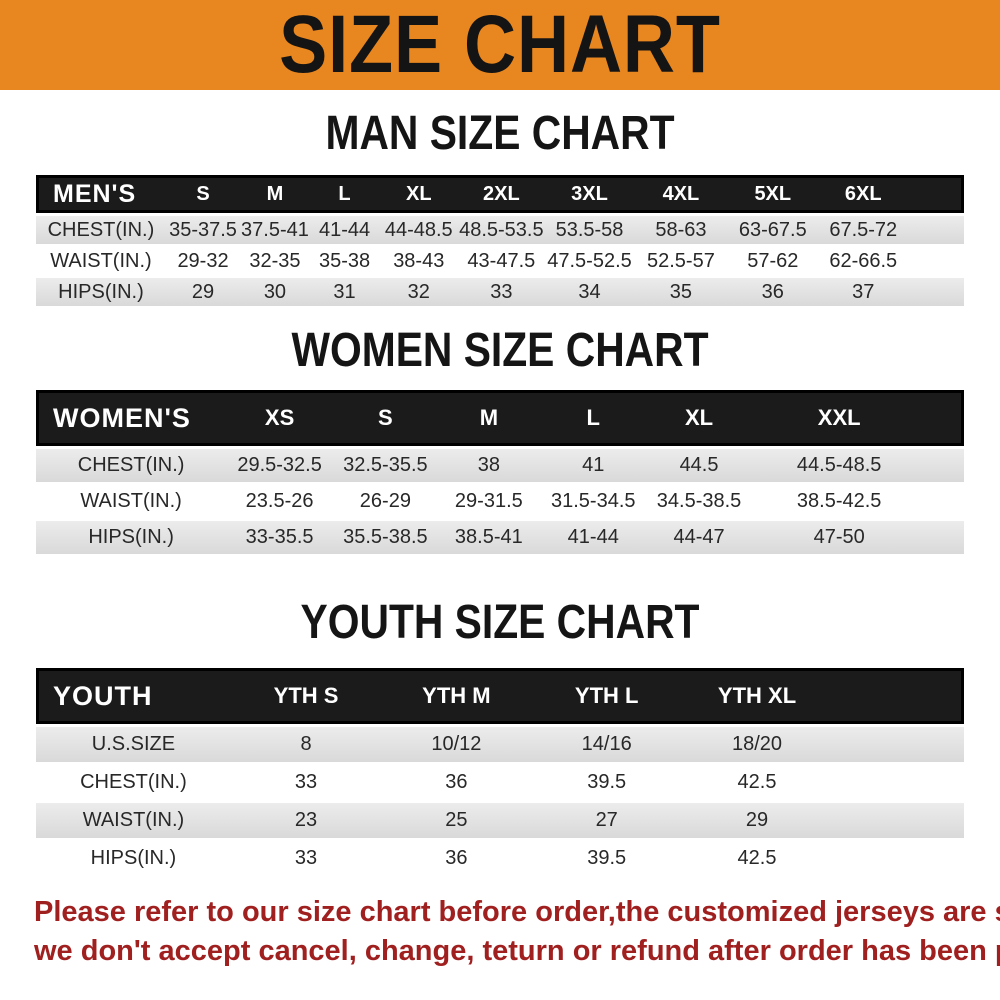  Describe the element at coordinates (344, 292) in the screenshot. I see `size-value: 31` at that location.